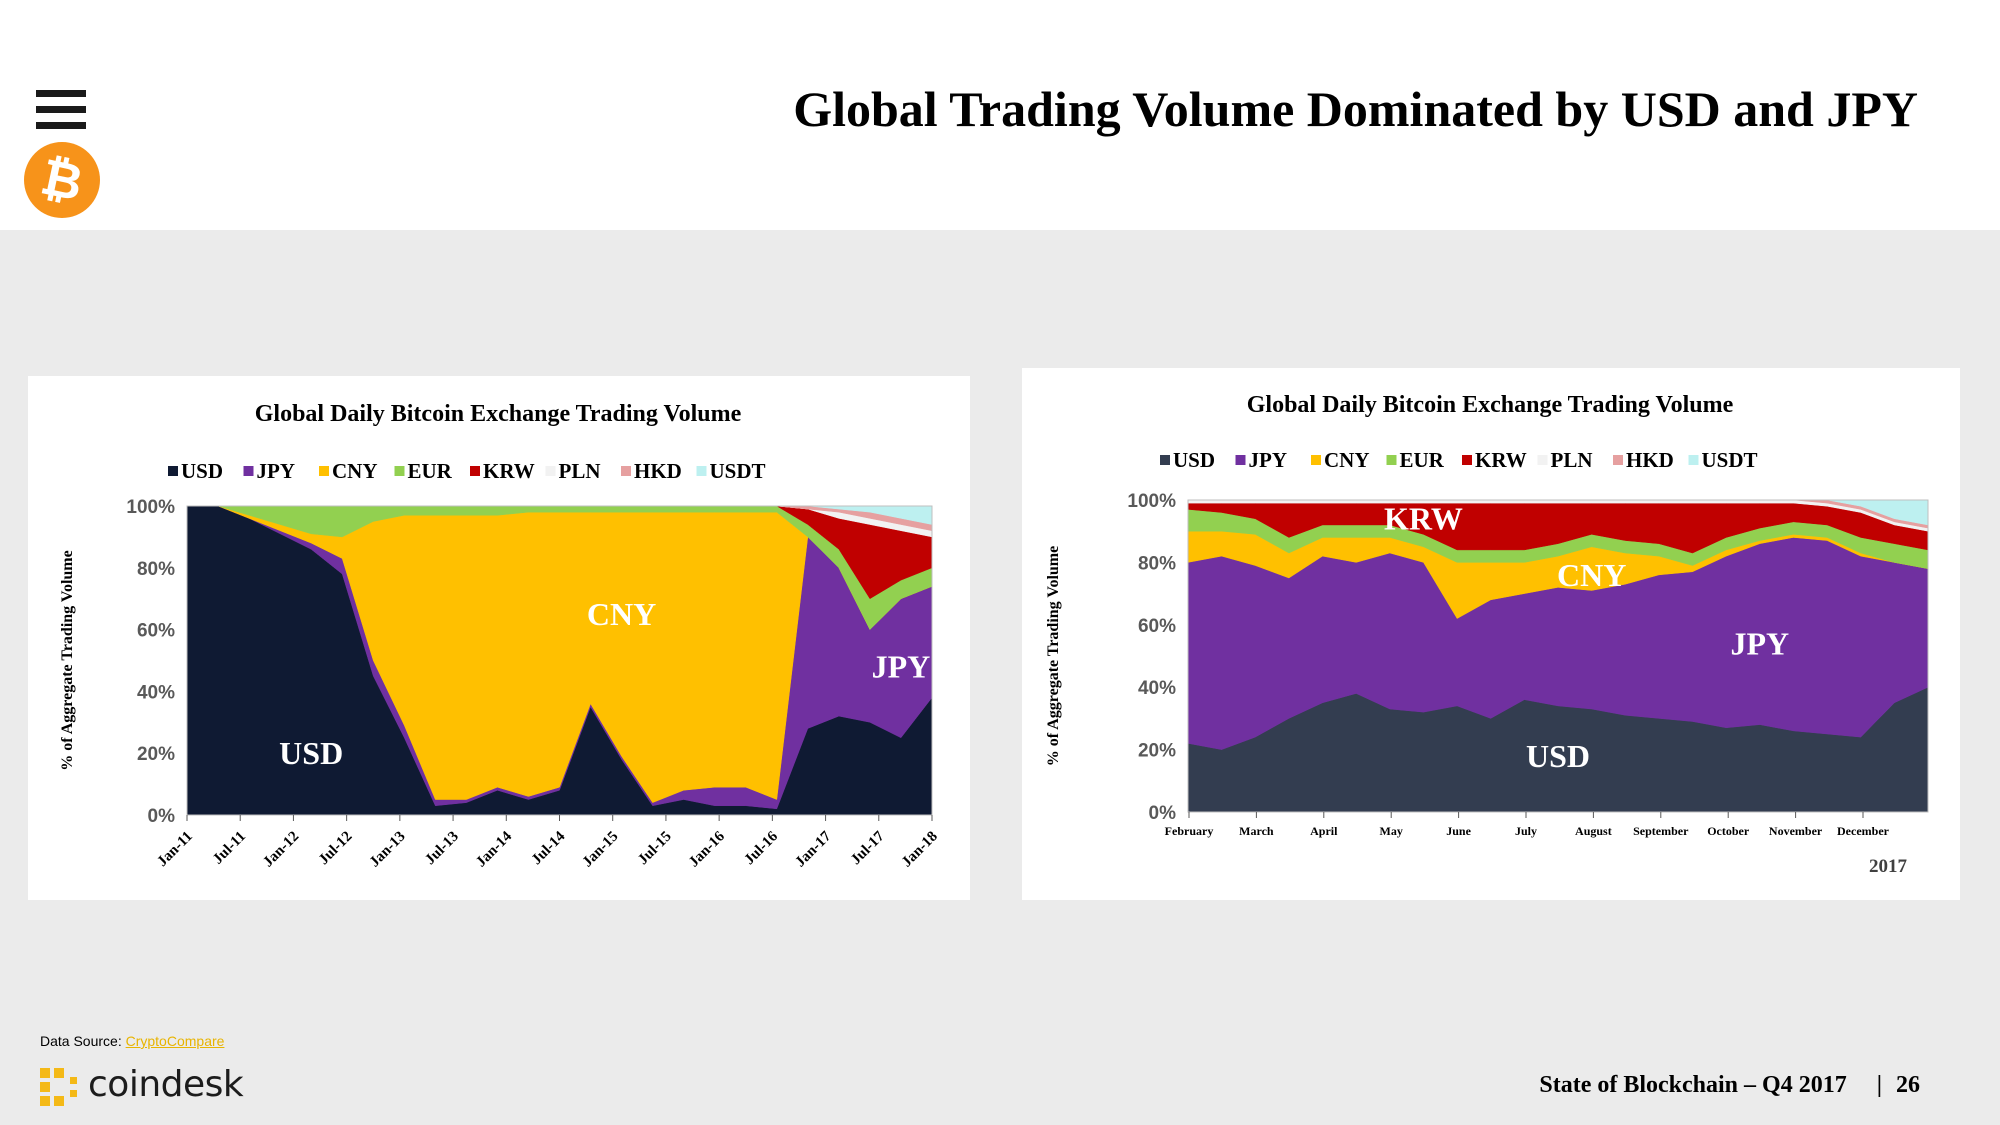 Image resolution: width=2000 pixels, height=1125 pixels. I want to click on x-tick-label: Jul-16, so click(762, 848).